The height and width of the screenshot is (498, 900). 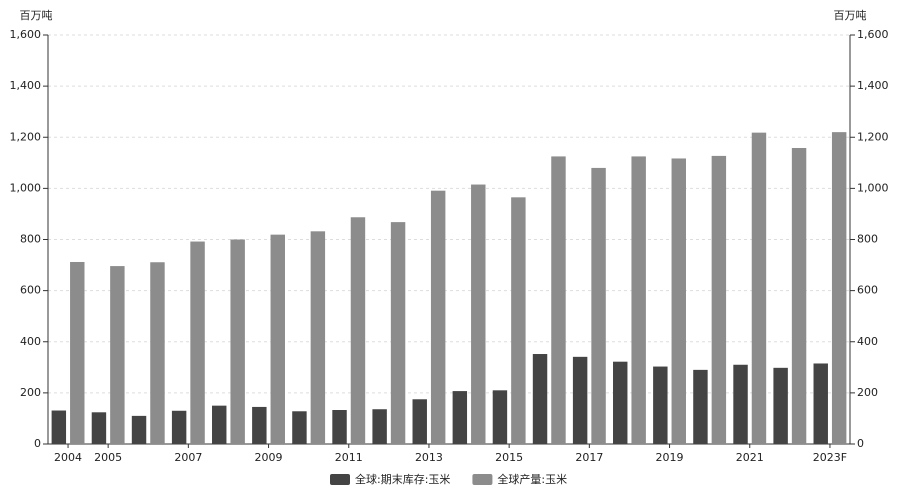 I want to click on y-tick-label: 1,200, so click(x=26, y=136).